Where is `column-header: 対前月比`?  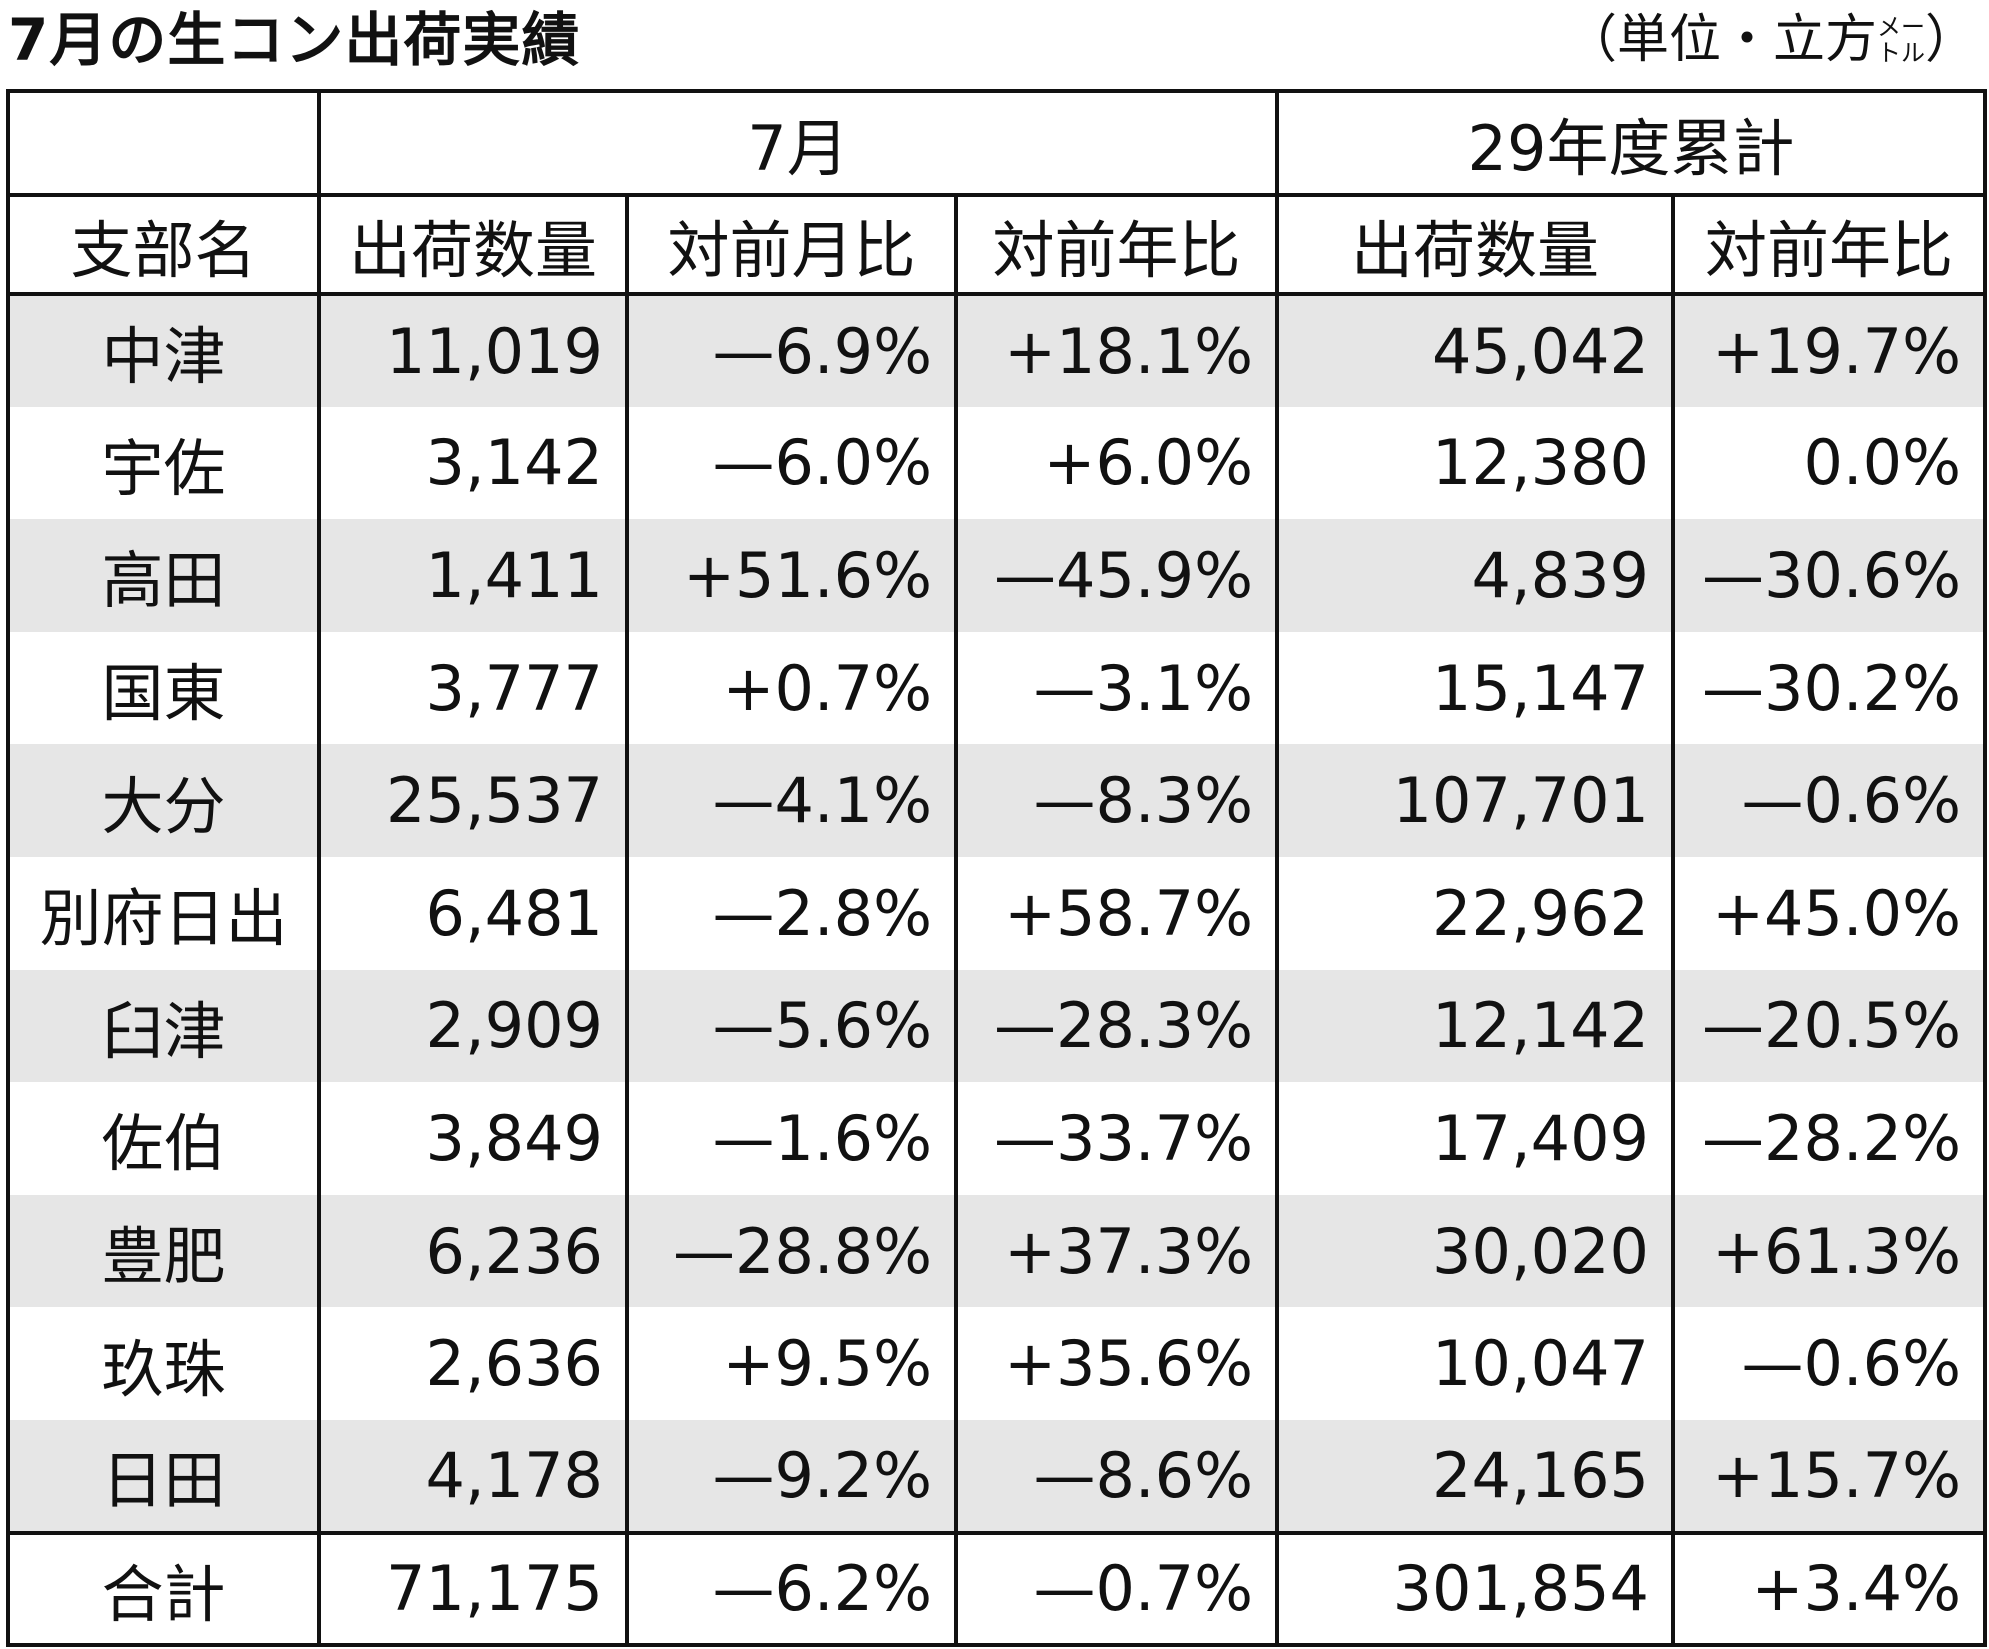 column-header: 対前月比 is located at coordinates (791, 244).